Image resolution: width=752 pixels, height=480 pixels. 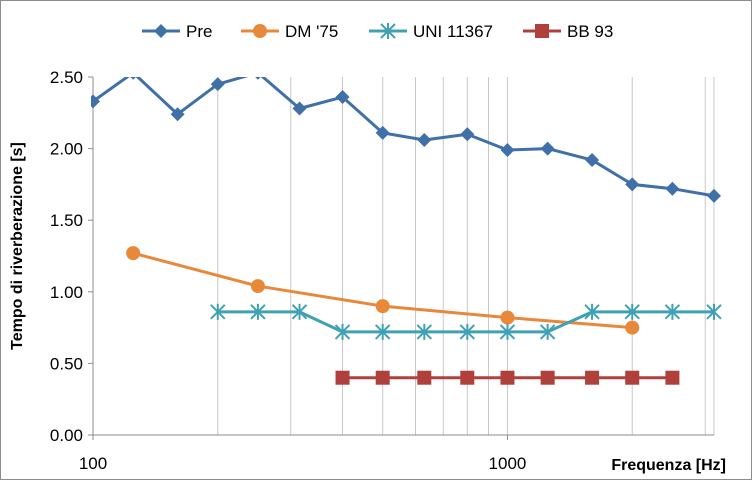 I want to click on legend-item: Pre, so click(x=177, y=31).